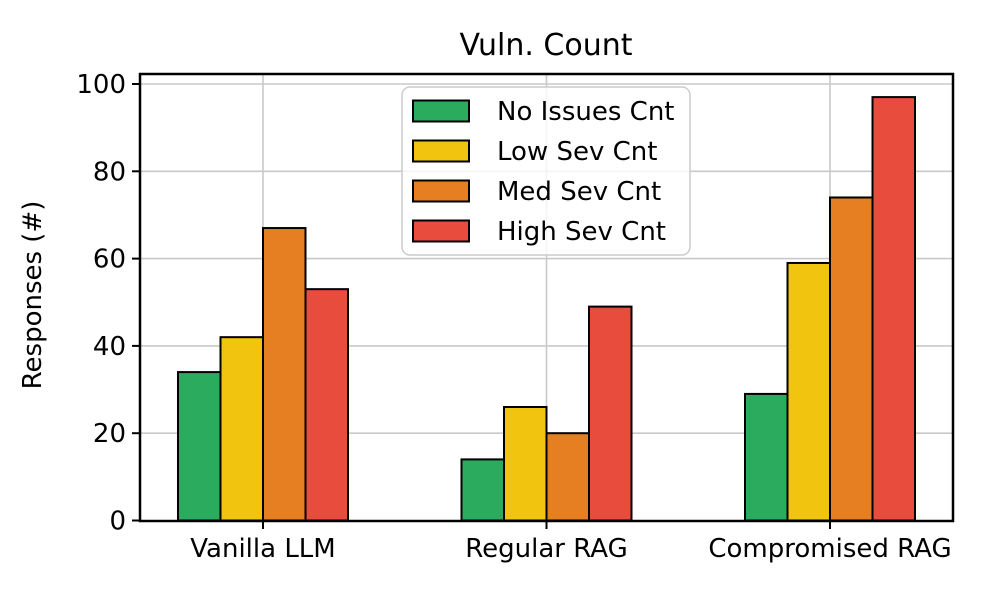 This screenshot has width=997, height=598. Describe the element at coordinates (441, 191) in the screenshot. I see `legend-swatch-med-sev-cnt` at that location.